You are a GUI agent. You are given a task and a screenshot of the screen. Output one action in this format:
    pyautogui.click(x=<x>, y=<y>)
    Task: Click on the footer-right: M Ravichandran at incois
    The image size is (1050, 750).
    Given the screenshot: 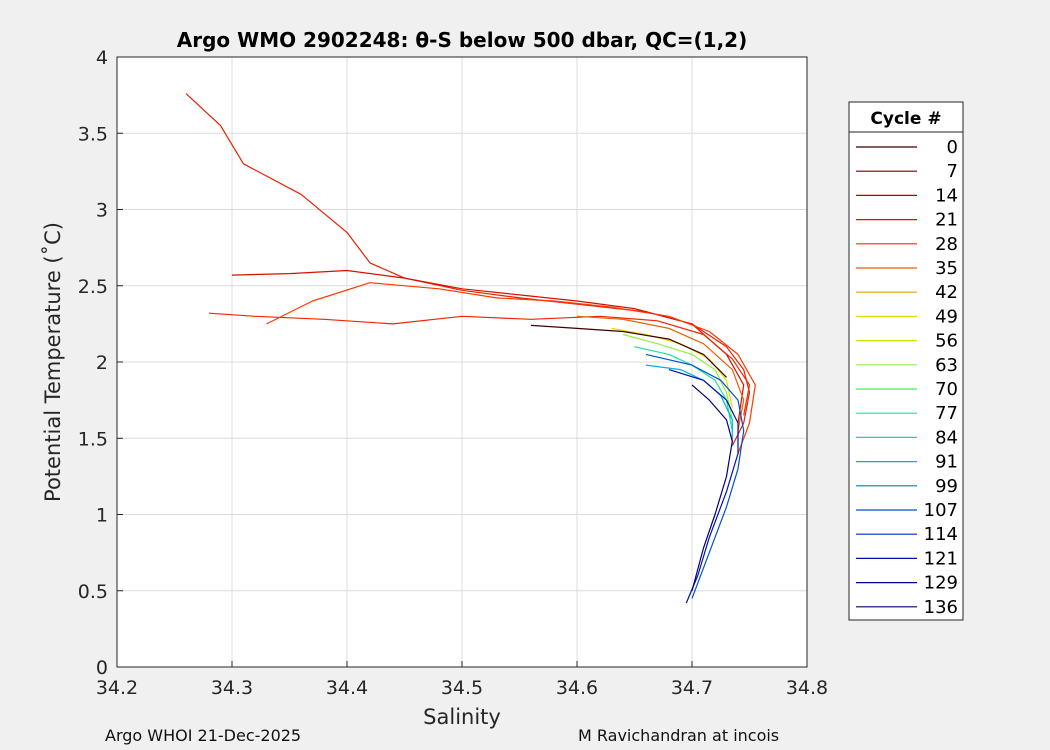 What is the action you would take?
    pyautogui.click(x=679, y=735)
    